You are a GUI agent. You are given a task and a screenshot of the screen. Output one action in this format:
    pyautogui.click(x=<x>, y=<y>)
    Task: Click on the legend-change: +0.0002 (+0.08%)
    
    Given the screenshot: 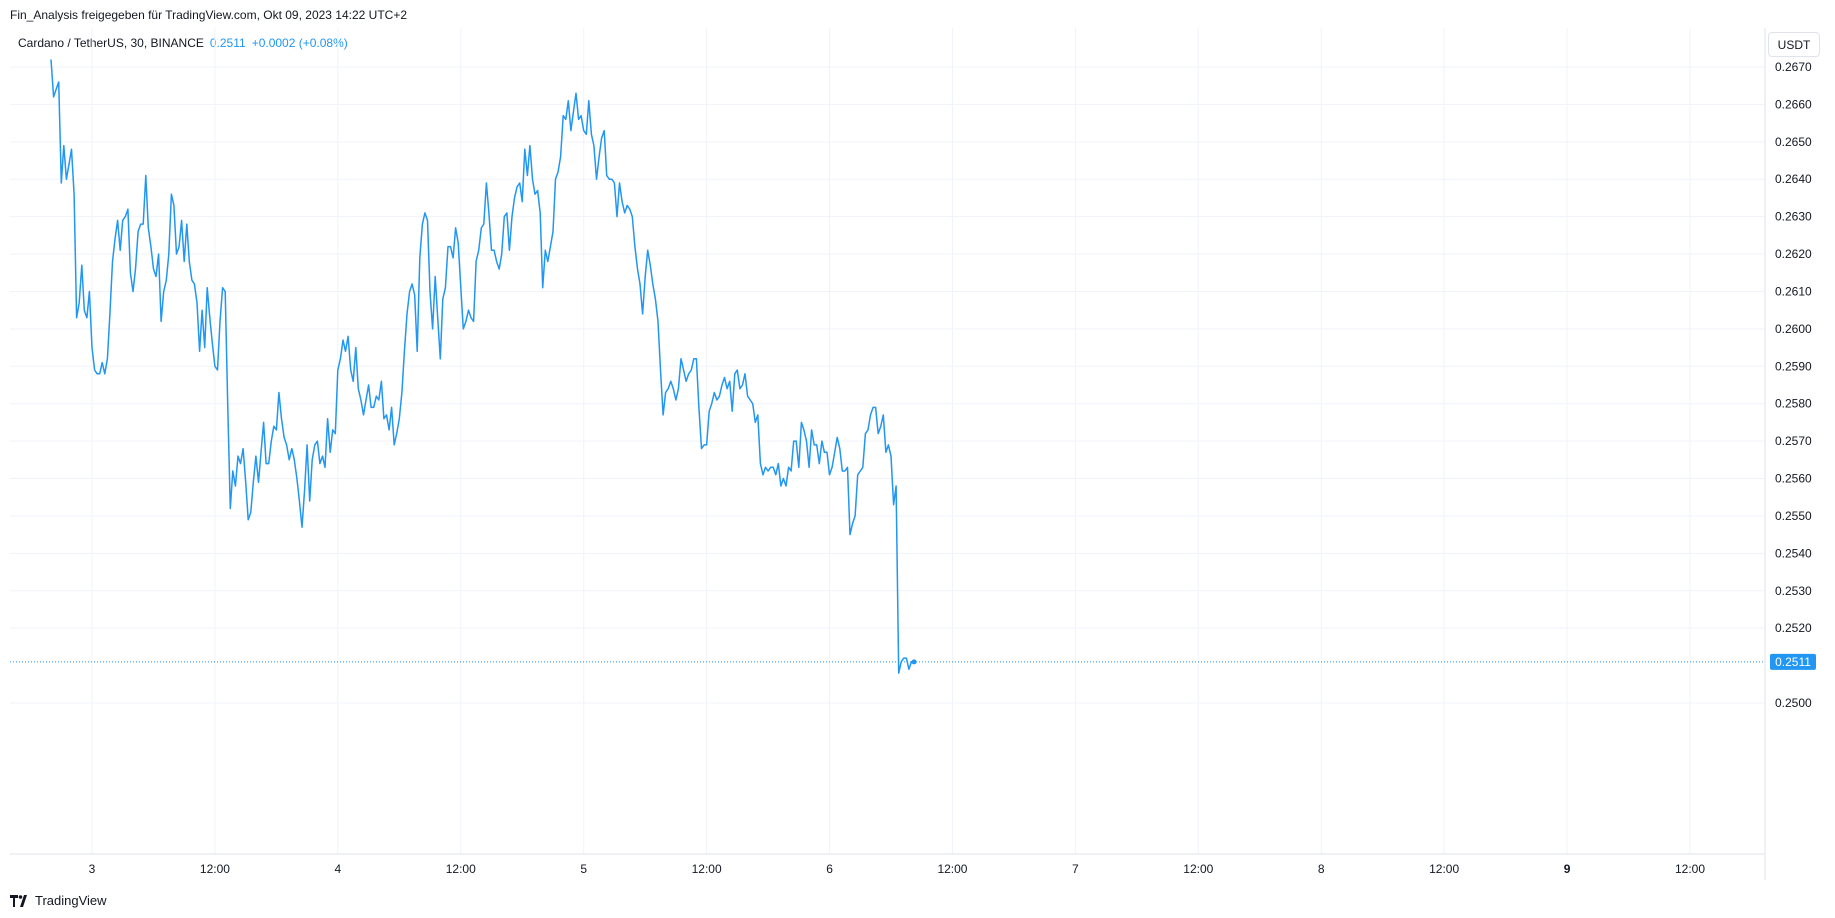 What is the action you would take?
    pyautogui.click(x=299, y=43)
    